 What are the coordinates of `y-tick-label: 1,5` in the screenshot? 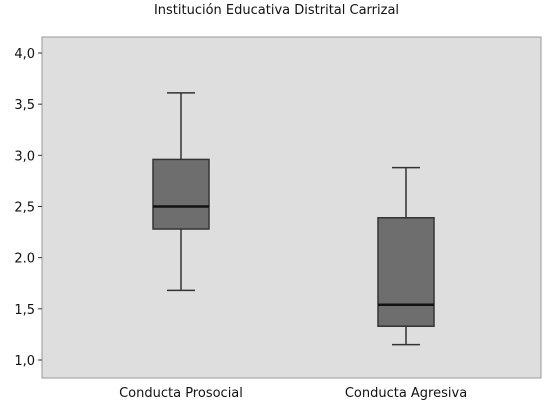 It's located at (24, 310).